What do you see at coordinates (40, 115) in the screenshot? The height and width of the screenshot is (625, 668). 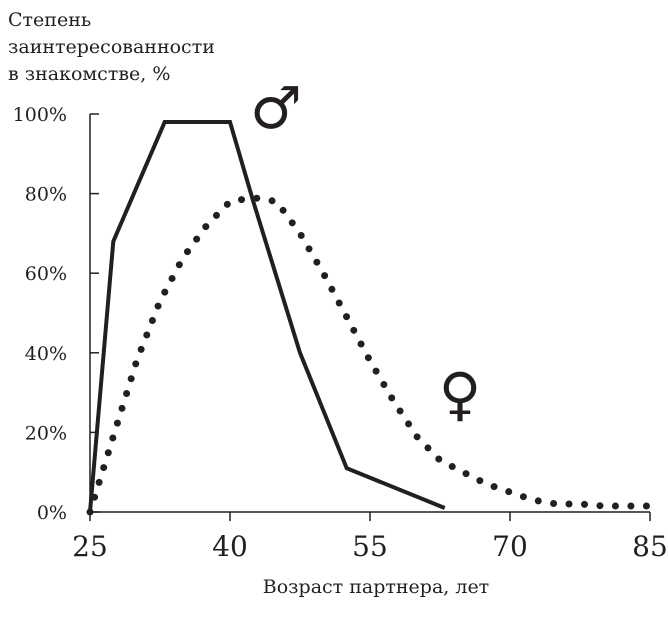 I see `y-tick-label: 100%` at bounding box center [40, 115].